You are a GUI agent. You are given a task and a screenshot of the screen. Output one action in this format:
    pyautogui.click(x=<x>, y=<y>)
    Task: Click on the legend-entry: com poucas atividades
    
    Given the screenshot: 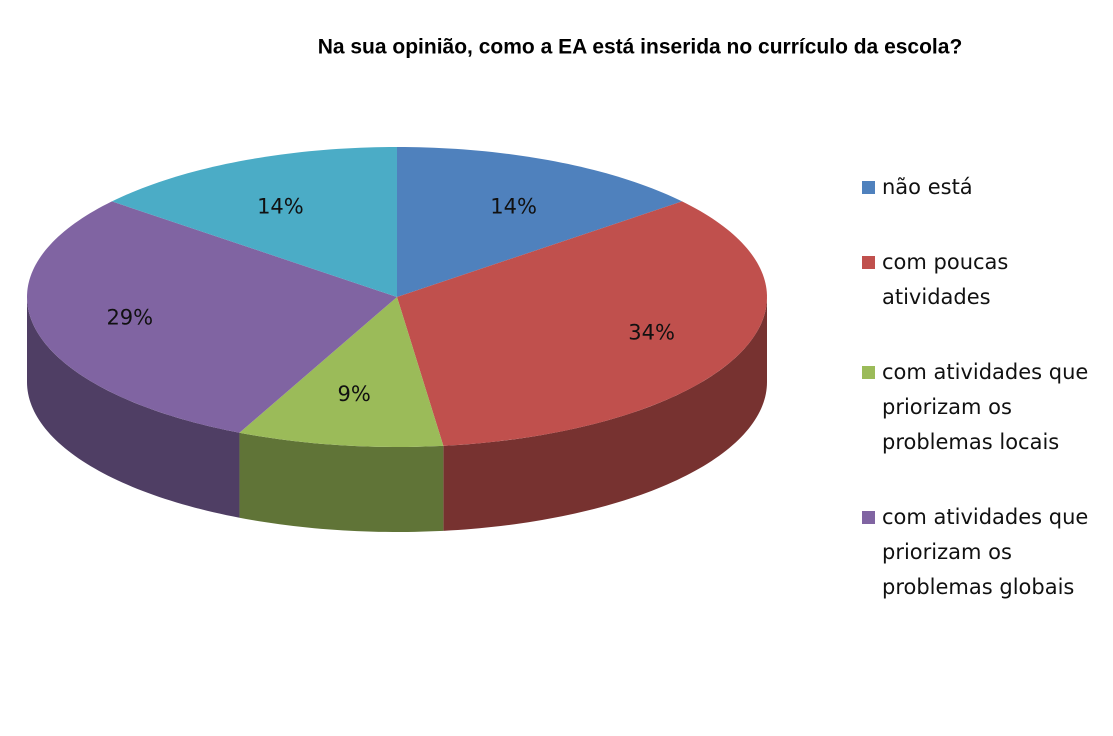 What is the action you would take?
    pyautogui.click(x=982, y=280)
    